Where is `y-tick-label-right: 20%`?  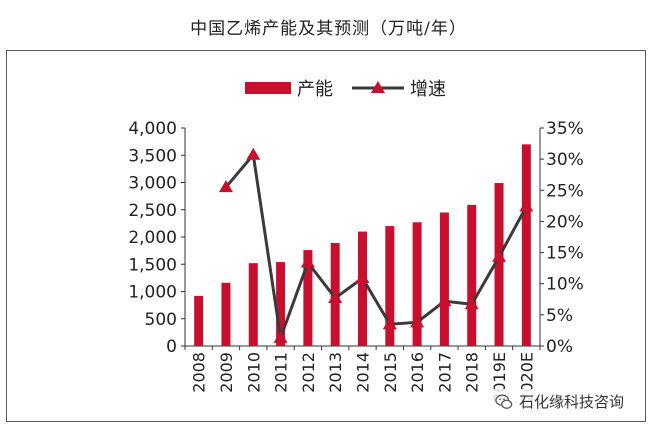
y-tick-label-right: 20% is located at coordinates (565, 222).